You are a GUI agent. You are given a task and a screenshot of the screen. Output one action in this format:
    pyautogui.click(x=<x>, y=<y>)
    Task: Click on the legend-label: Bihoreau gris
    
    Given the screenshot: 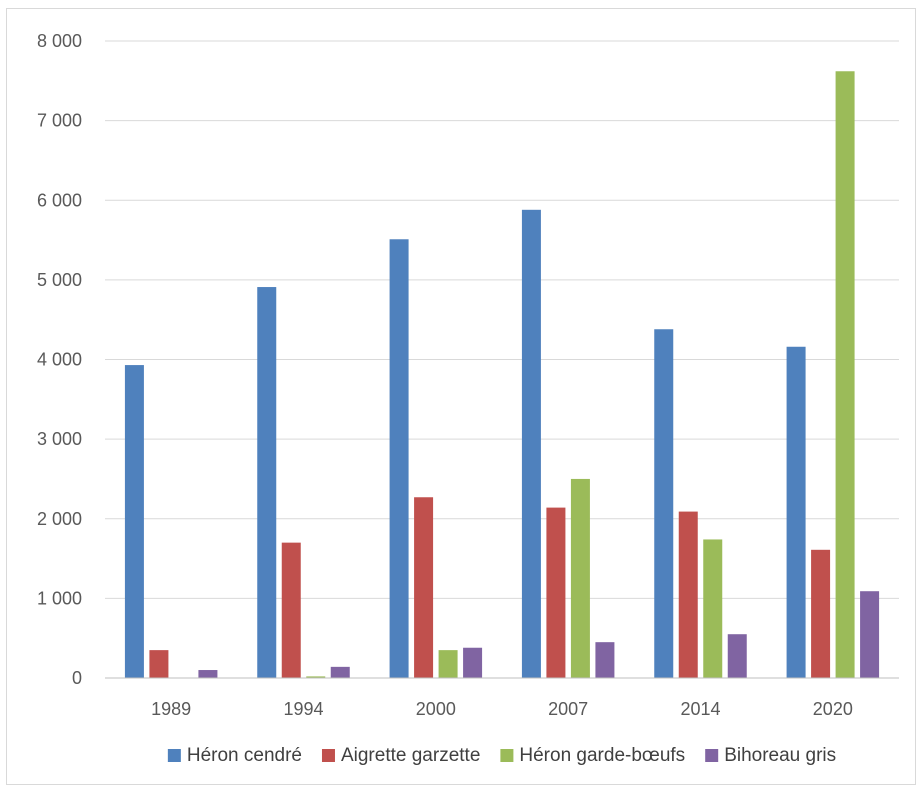 What is the action you would take?
    pyautogui.click(x=780, y=755)
    